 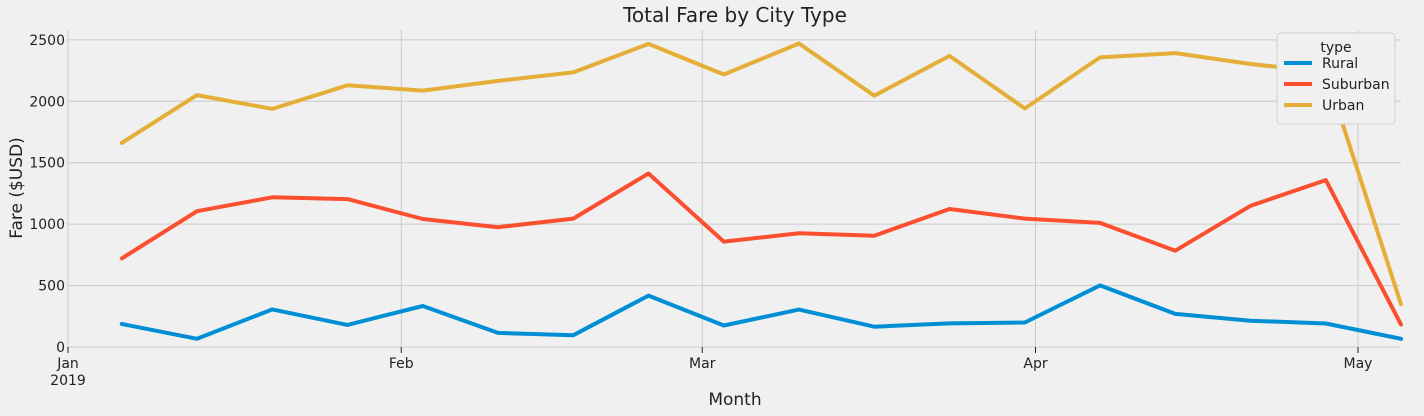 I want to click on y-axis-label: Fare ($USD), so click(x=17, y=188).